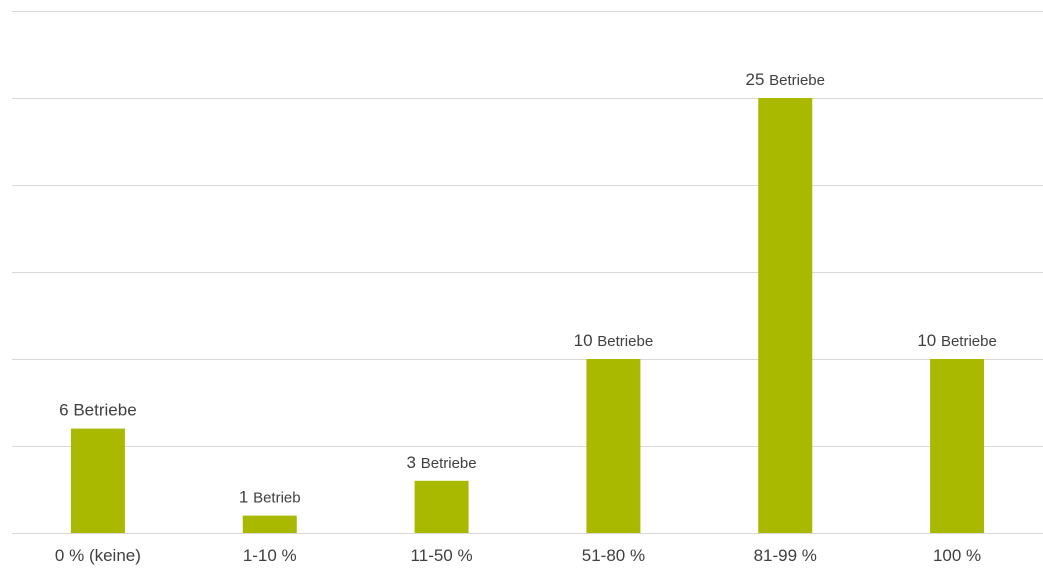 This screenshot has width=1043, height=570. Describe the element at coordinates (613, 555) in the screenshot. I see `x-tick-label: 51-80 %` at that location.